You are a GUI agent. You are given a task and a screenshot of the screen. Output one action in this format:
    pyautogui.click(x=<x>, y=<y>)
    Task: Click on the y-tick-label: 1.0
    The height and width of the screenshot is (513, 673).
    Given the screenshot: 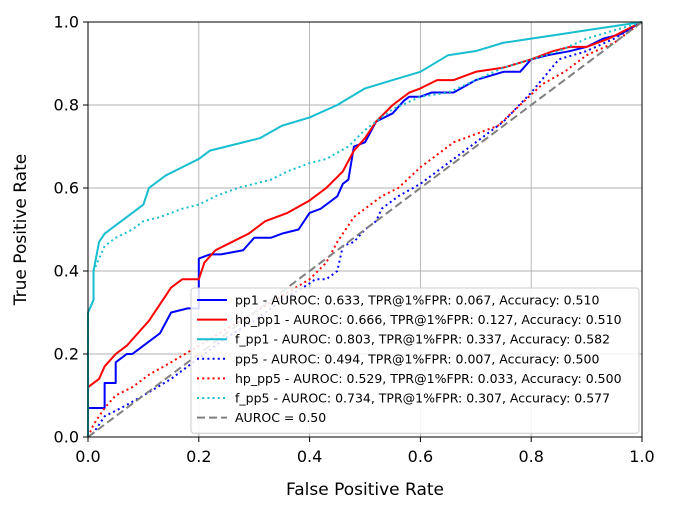 What is the action you would take?
    pyautogui.click(x=66, y=22)
    